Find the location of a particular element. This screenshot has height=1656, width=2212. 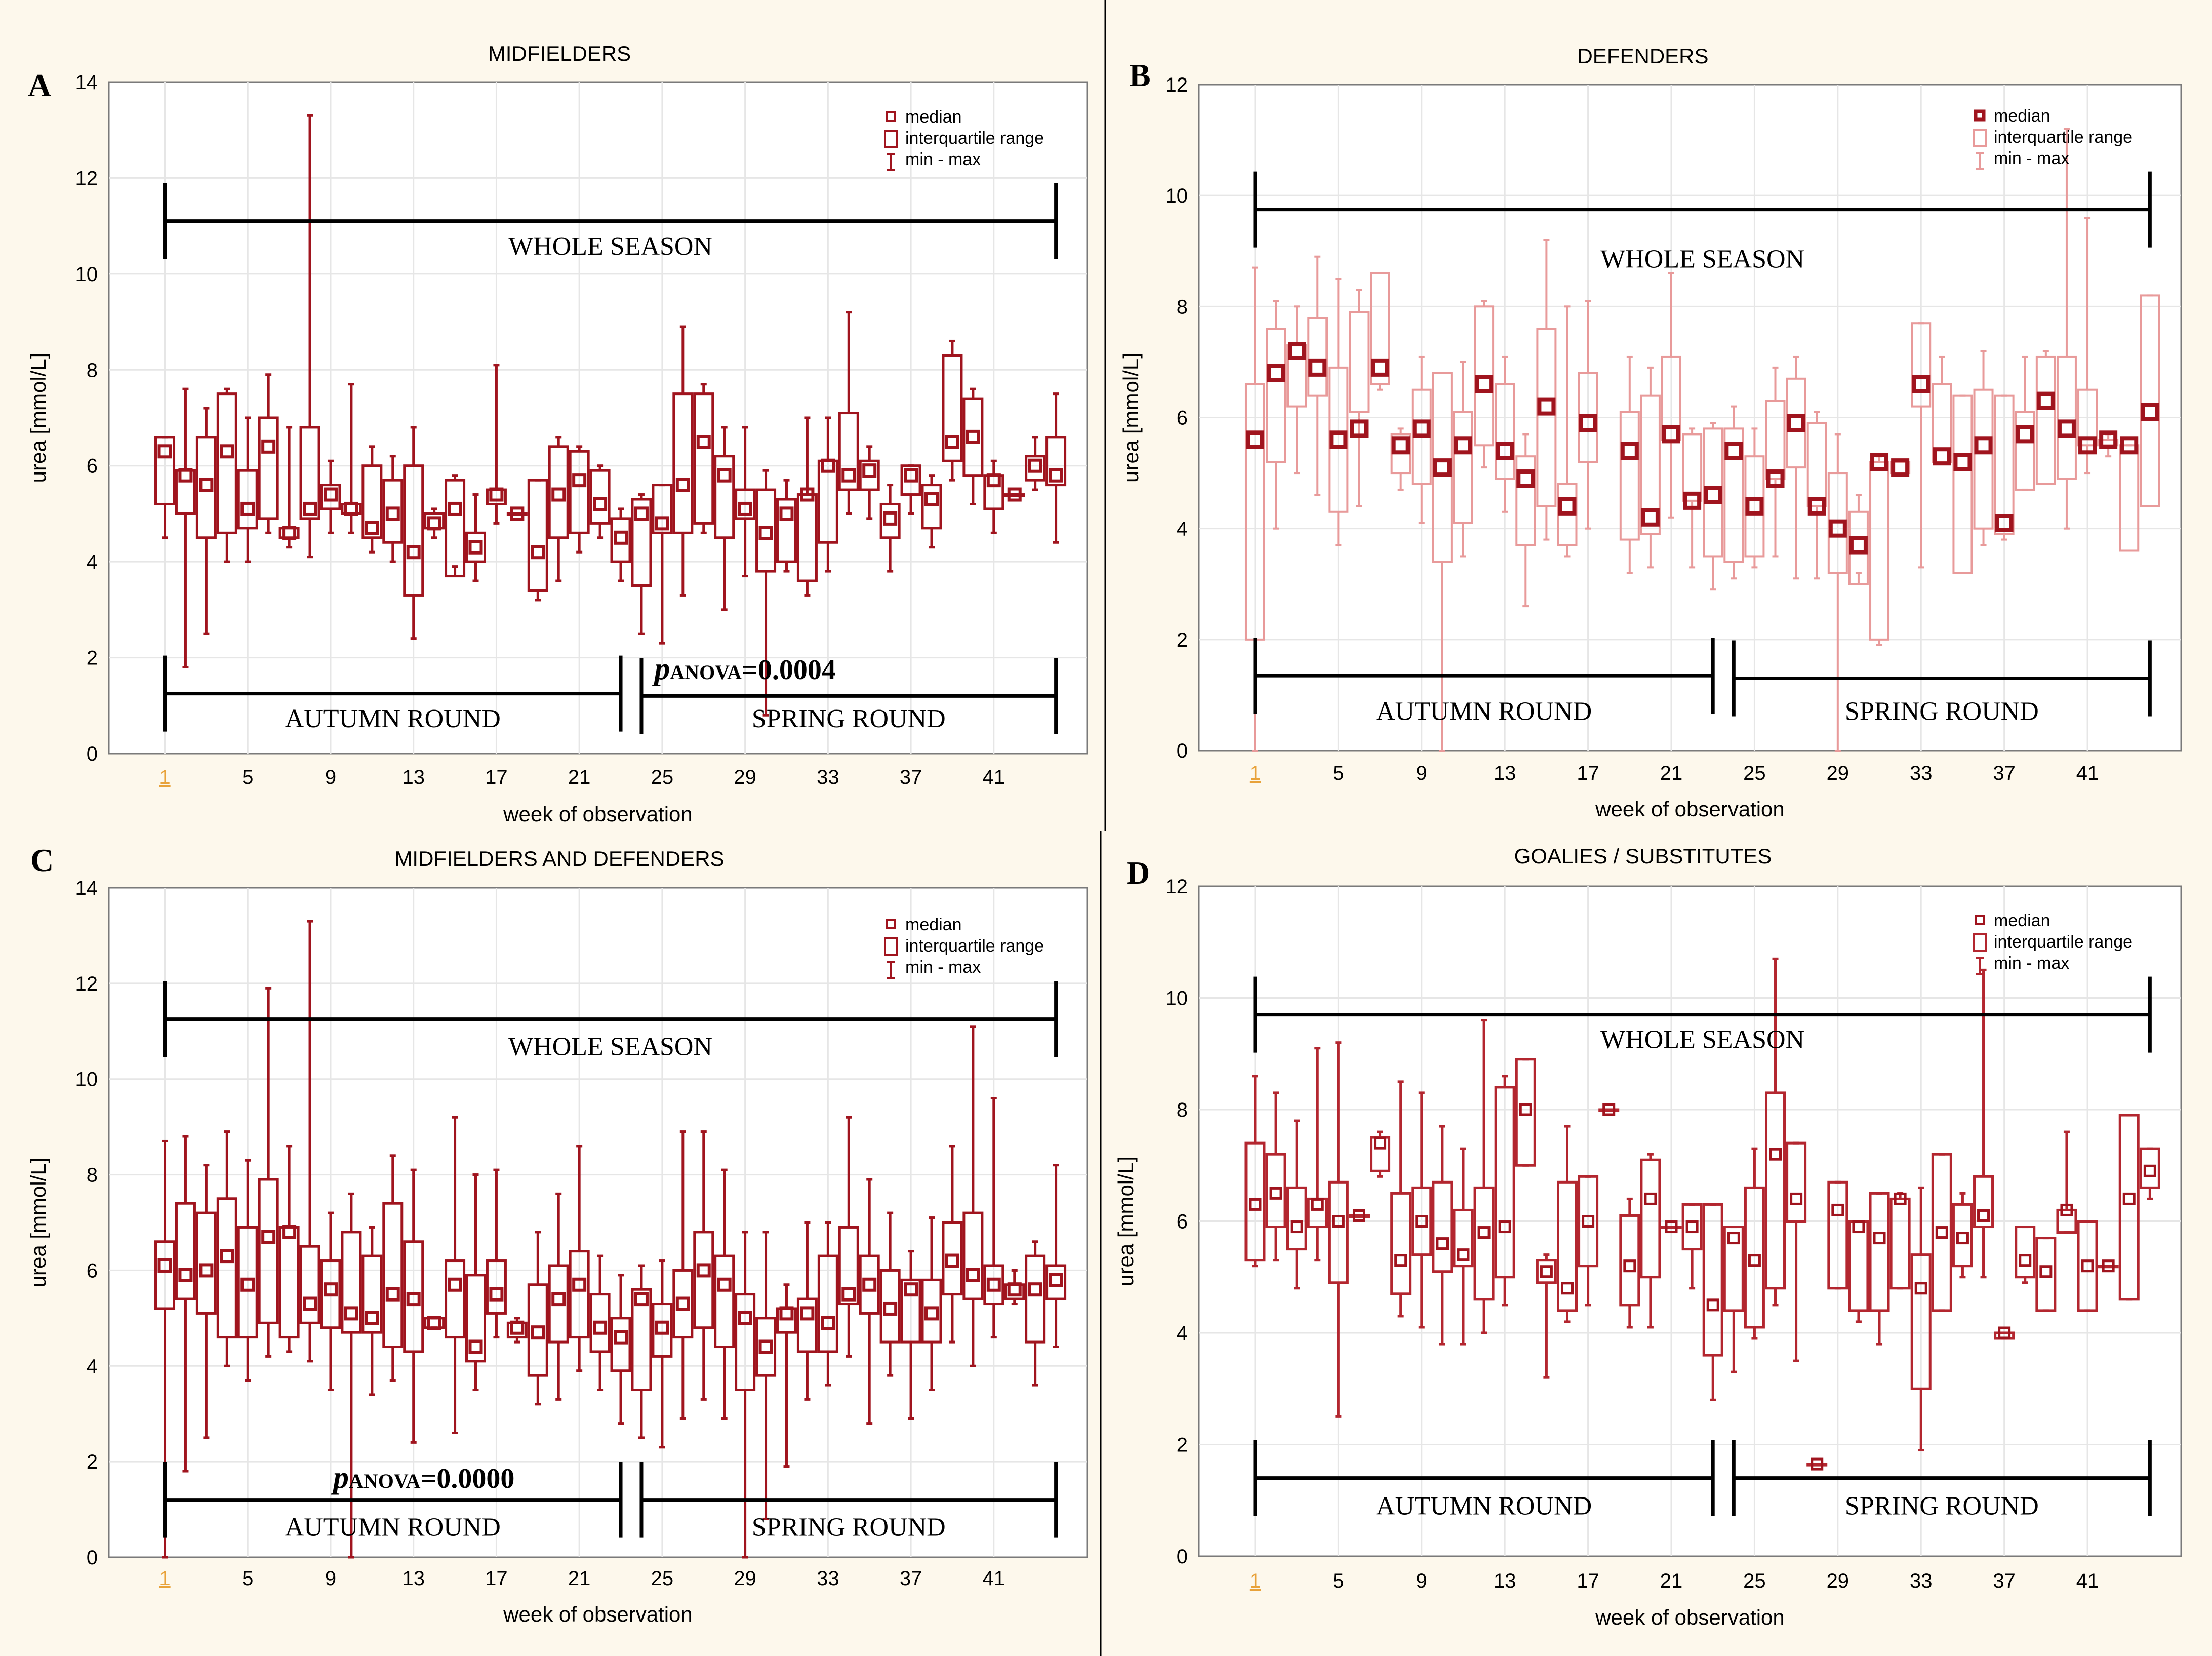

spring-round-bracket: SPRING ROUND is located at coordinates (848, 1502).